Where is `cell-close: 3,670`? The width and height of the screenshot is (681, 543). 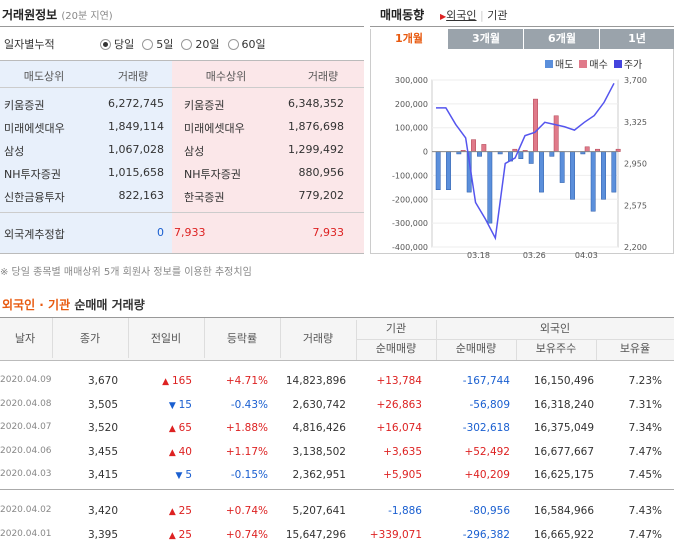
cell-close: 3,670 is located at coordinates (102, 381).